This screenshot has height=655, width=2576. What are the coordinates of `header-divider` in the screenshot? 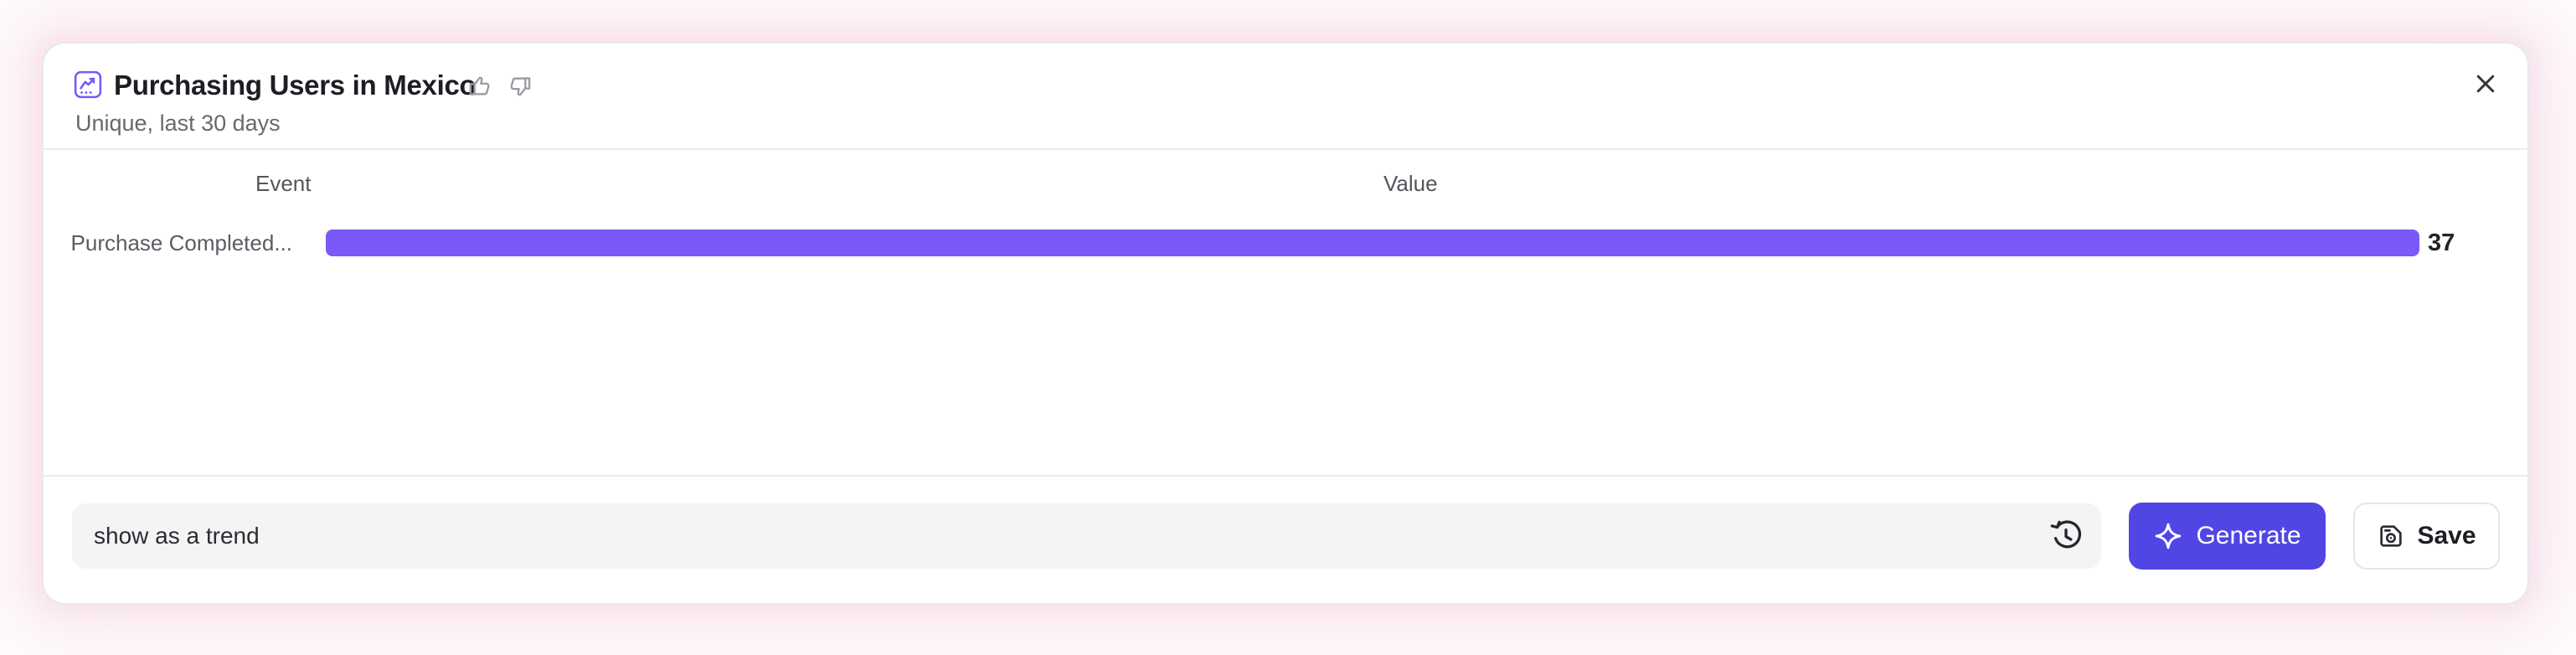 It's located at (1285, 149).